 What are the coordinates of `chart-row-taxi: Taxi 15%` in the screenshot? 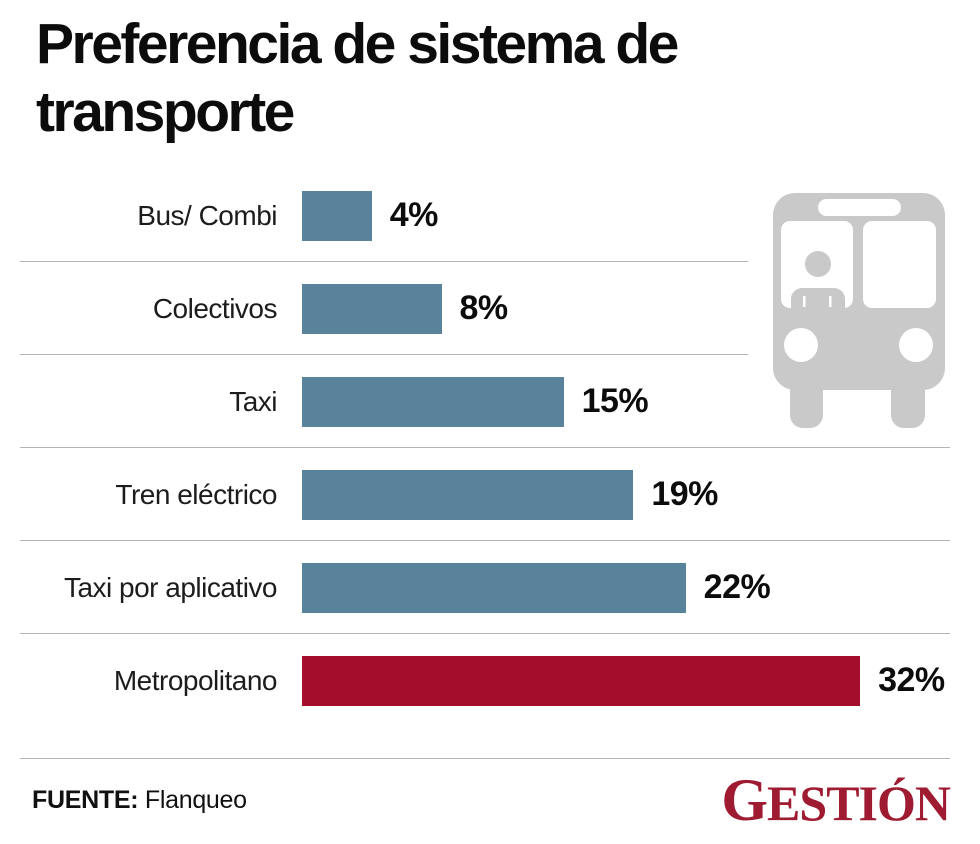 It's located at (485, 401).